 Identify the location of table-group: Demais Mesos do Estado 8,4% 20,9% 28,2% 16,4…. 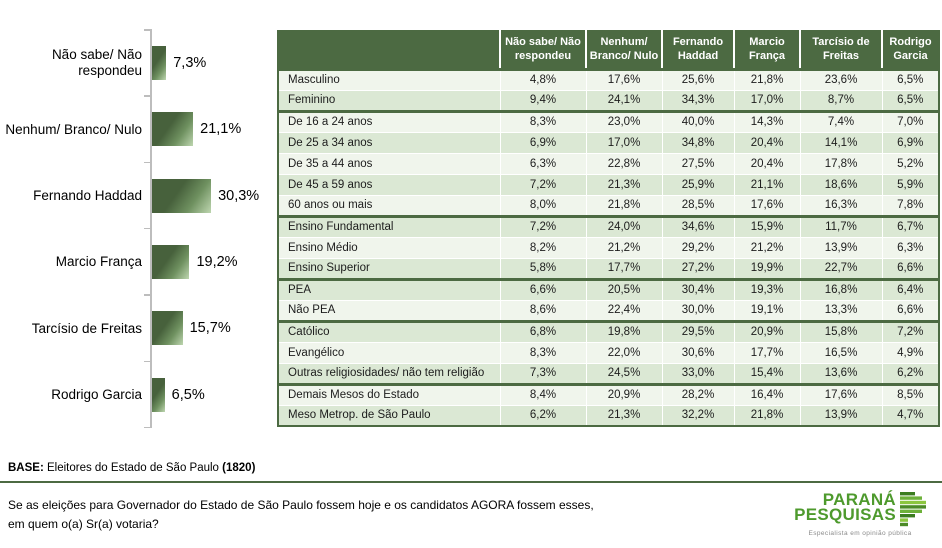
(608, 405).